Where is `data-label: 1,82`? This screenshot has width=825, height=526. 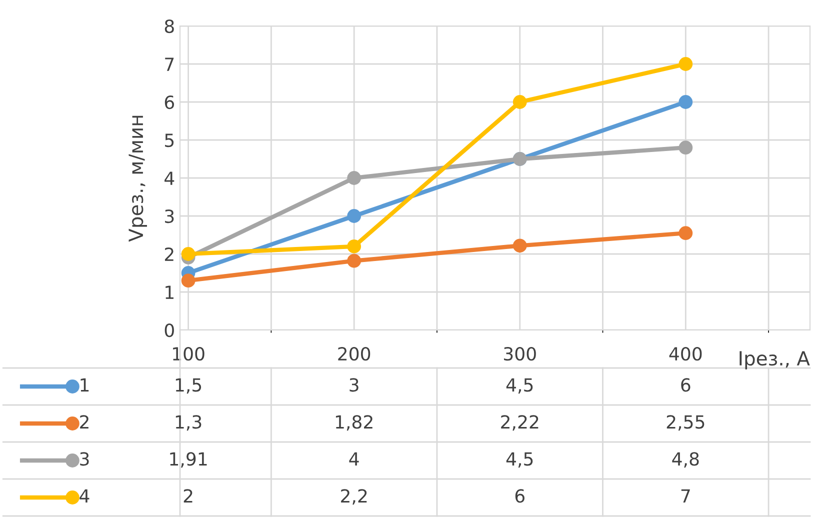
data-label: 1,82 is located at coordinates (354, 423).